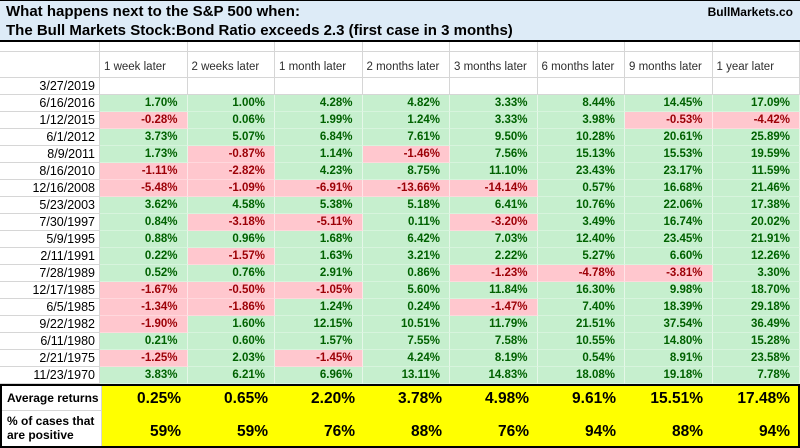  Describe the element at coordinates (406, 273) in the screenshot. I see `value-cell: 0.86%` at that location.